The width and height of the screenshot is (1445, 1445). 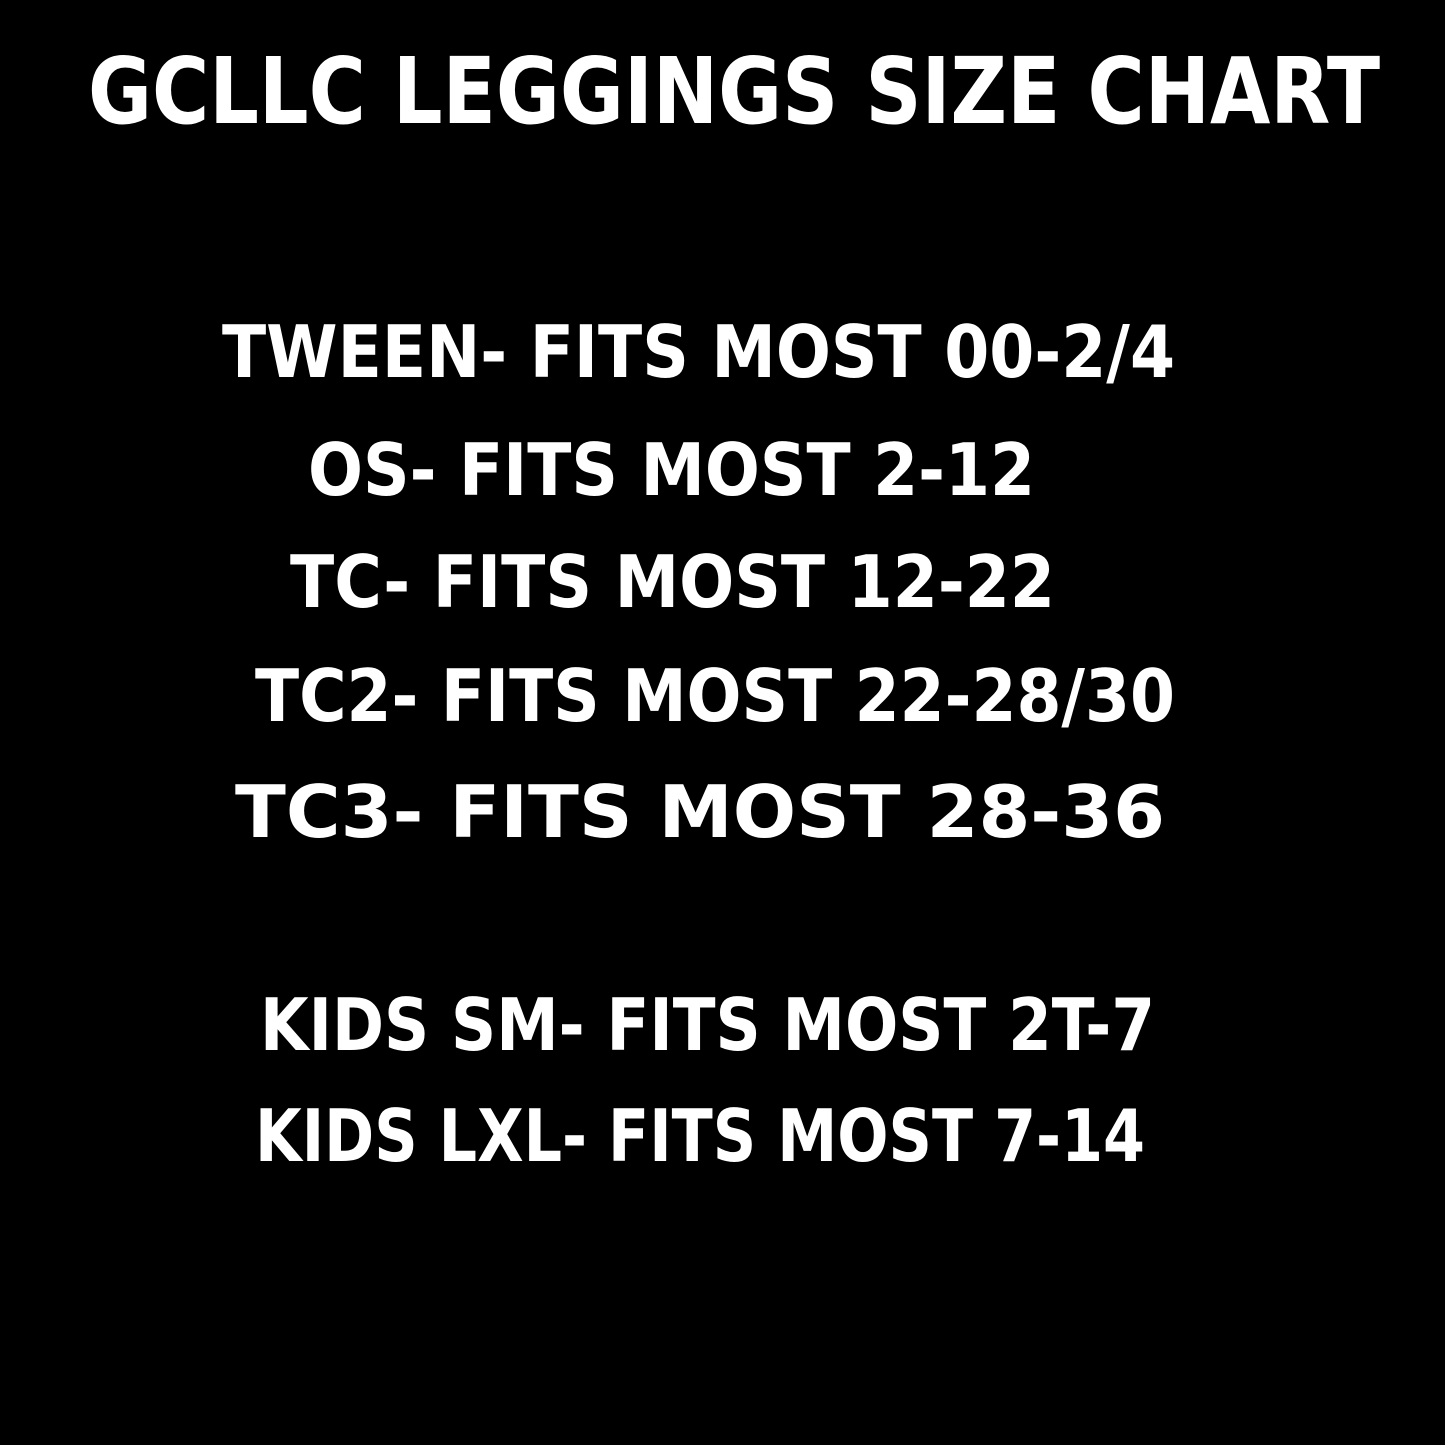 I want to click on size-row-tc2: TC2- FITS MOST 22-28/30, so click(x=715, y=696).